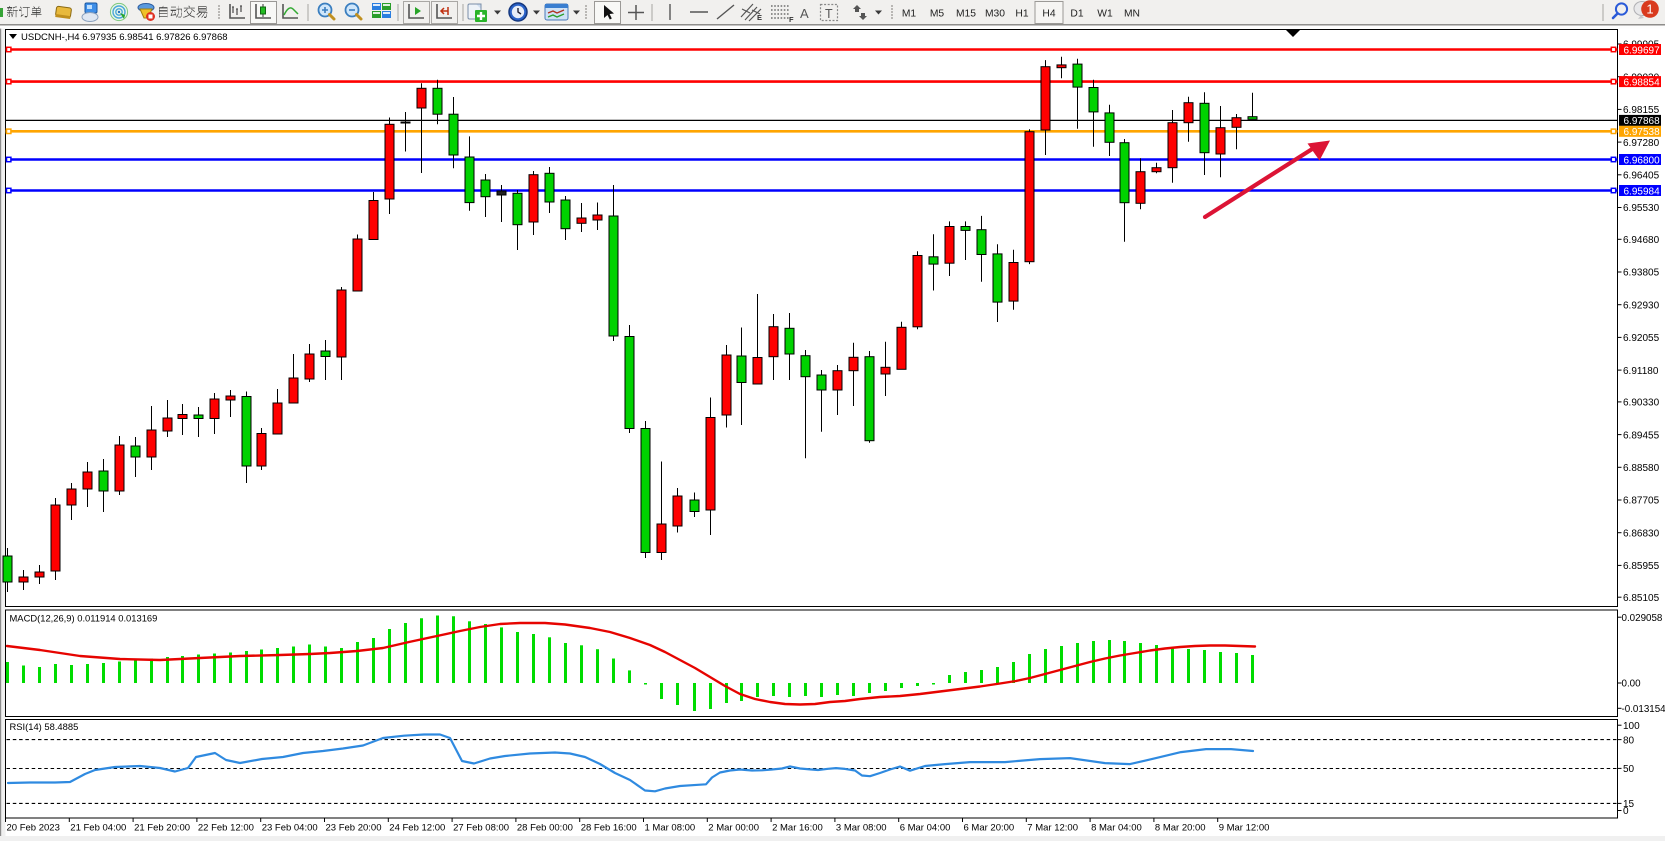 The image size is (1665, 841). Describe the element at coordinates (733, 827) in the screenshot. I see `svg-text: 2 Mar 00:00` at that location.